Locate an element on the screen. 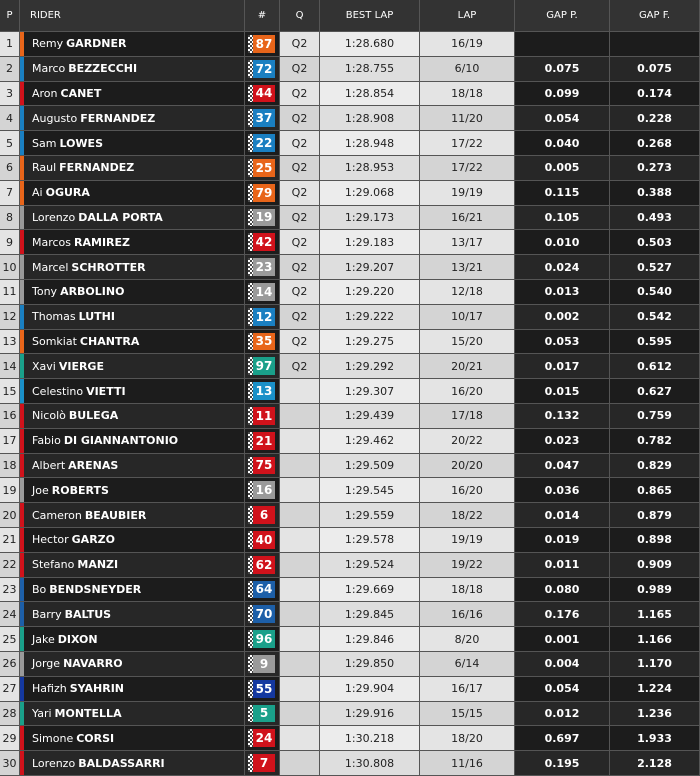 Image resolution: width=700 pixels, height=776 pixels. best-lap: 1:29.509 is located at coordinates (370, 466).